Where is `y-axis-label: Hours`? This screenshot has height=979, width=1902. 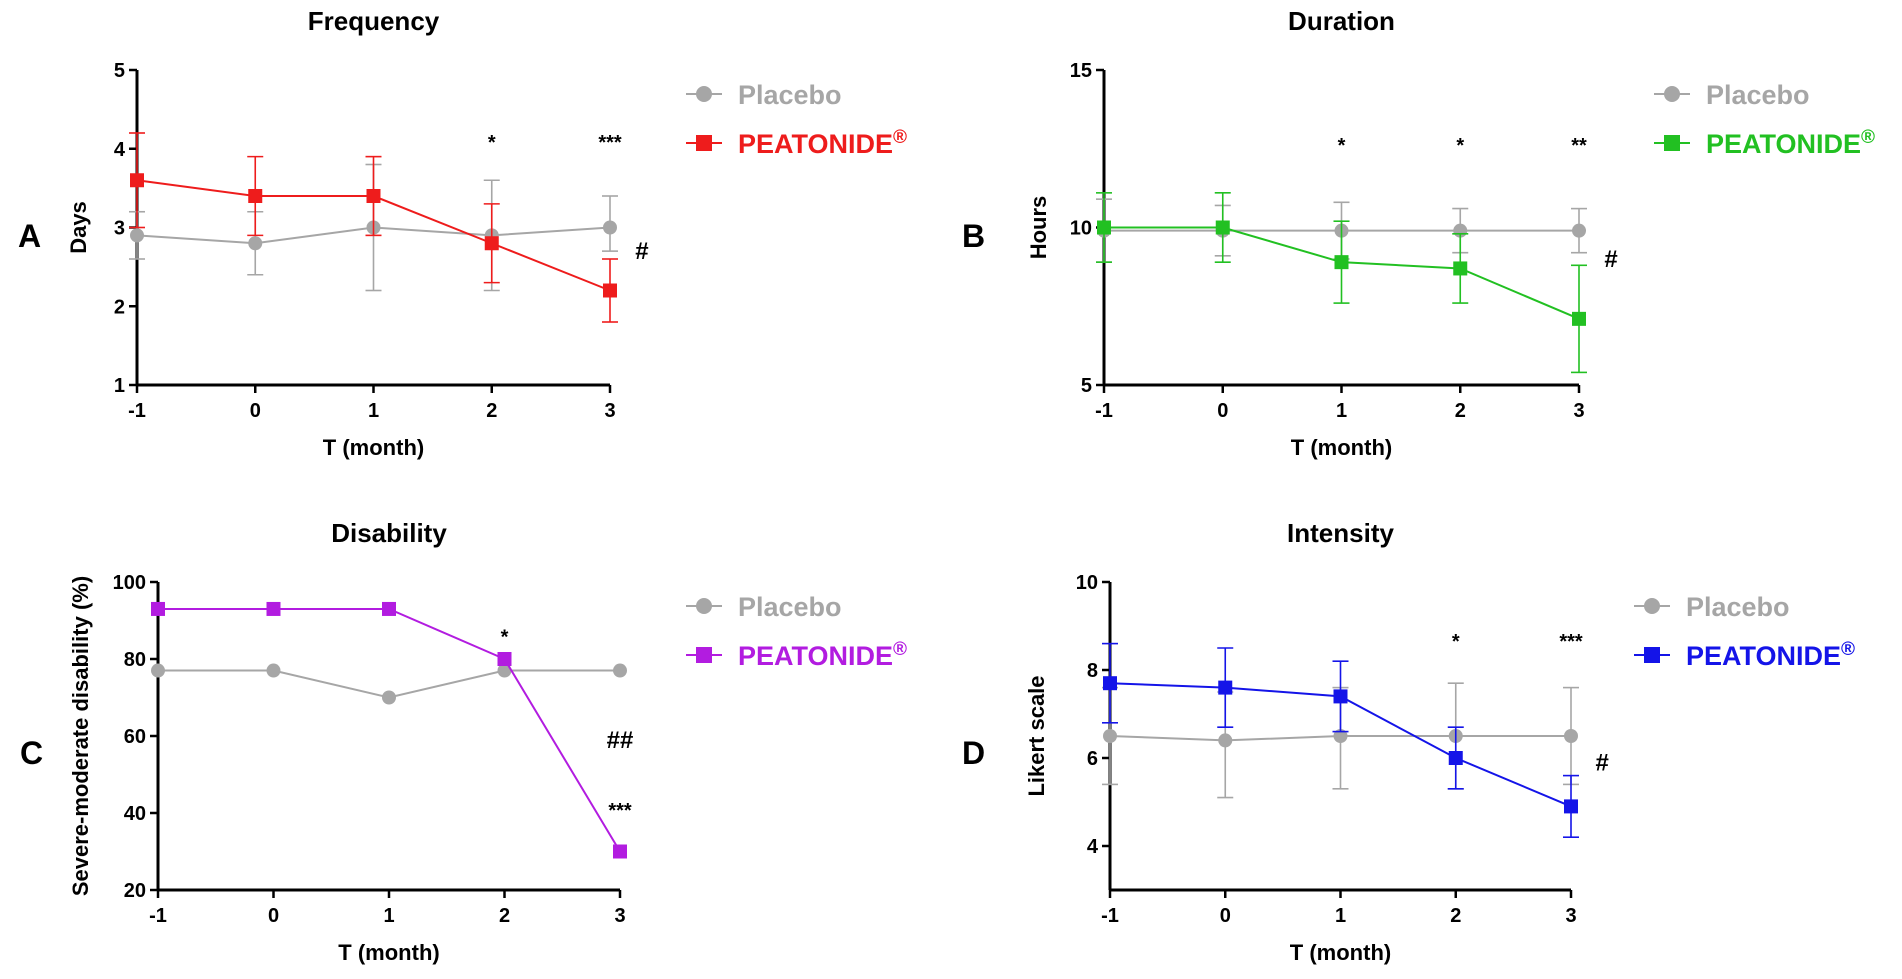 y-axis-label: Hours is located at coordinates (1038, 228).